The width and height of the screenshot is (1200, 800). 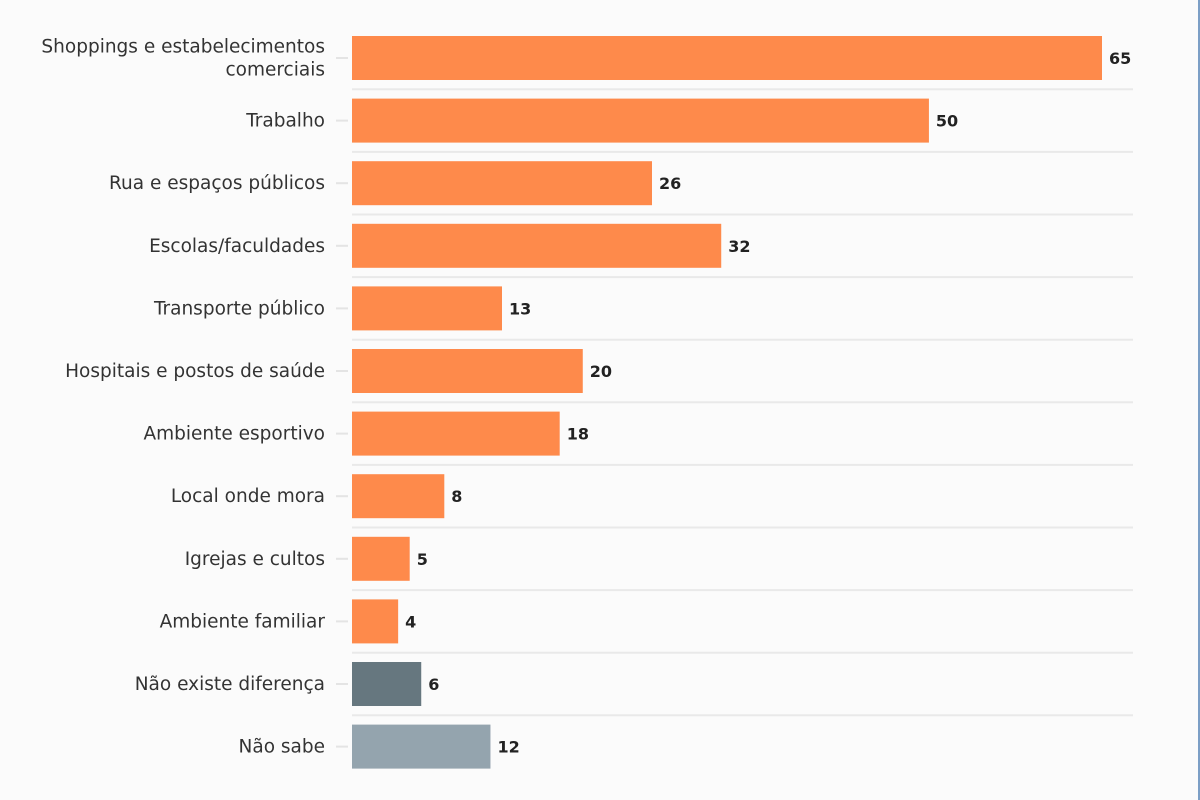 I want to click on category-label-line: Hospitais e postos de saúde, so click(x=195, y=371).